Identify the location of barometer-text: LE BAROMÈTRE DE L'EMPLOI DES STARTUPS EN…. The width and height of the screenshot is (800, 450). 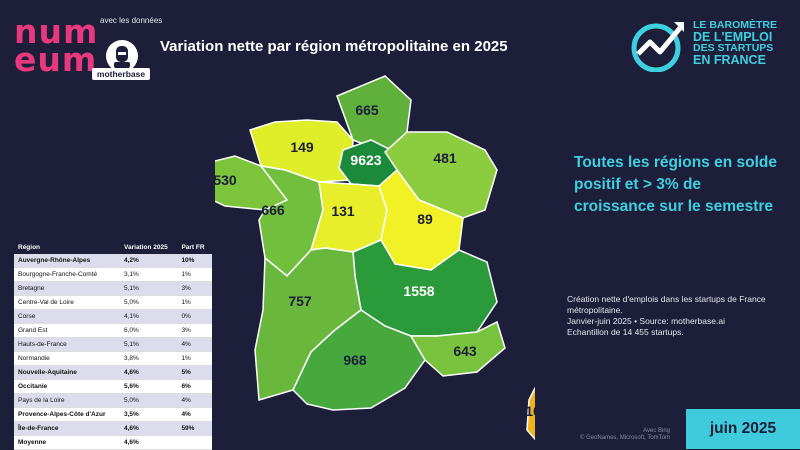
(735, 43).